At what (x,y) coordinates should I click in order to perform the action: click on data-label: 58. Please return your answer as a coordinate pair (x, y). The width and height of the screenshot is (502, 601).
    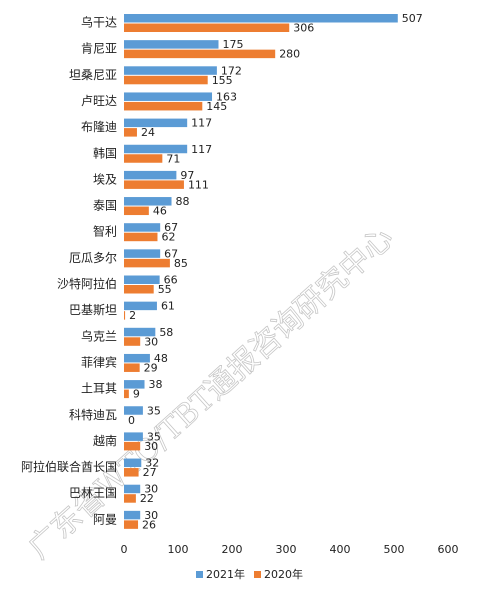
    Looking at the image, I should click on (166, 332).